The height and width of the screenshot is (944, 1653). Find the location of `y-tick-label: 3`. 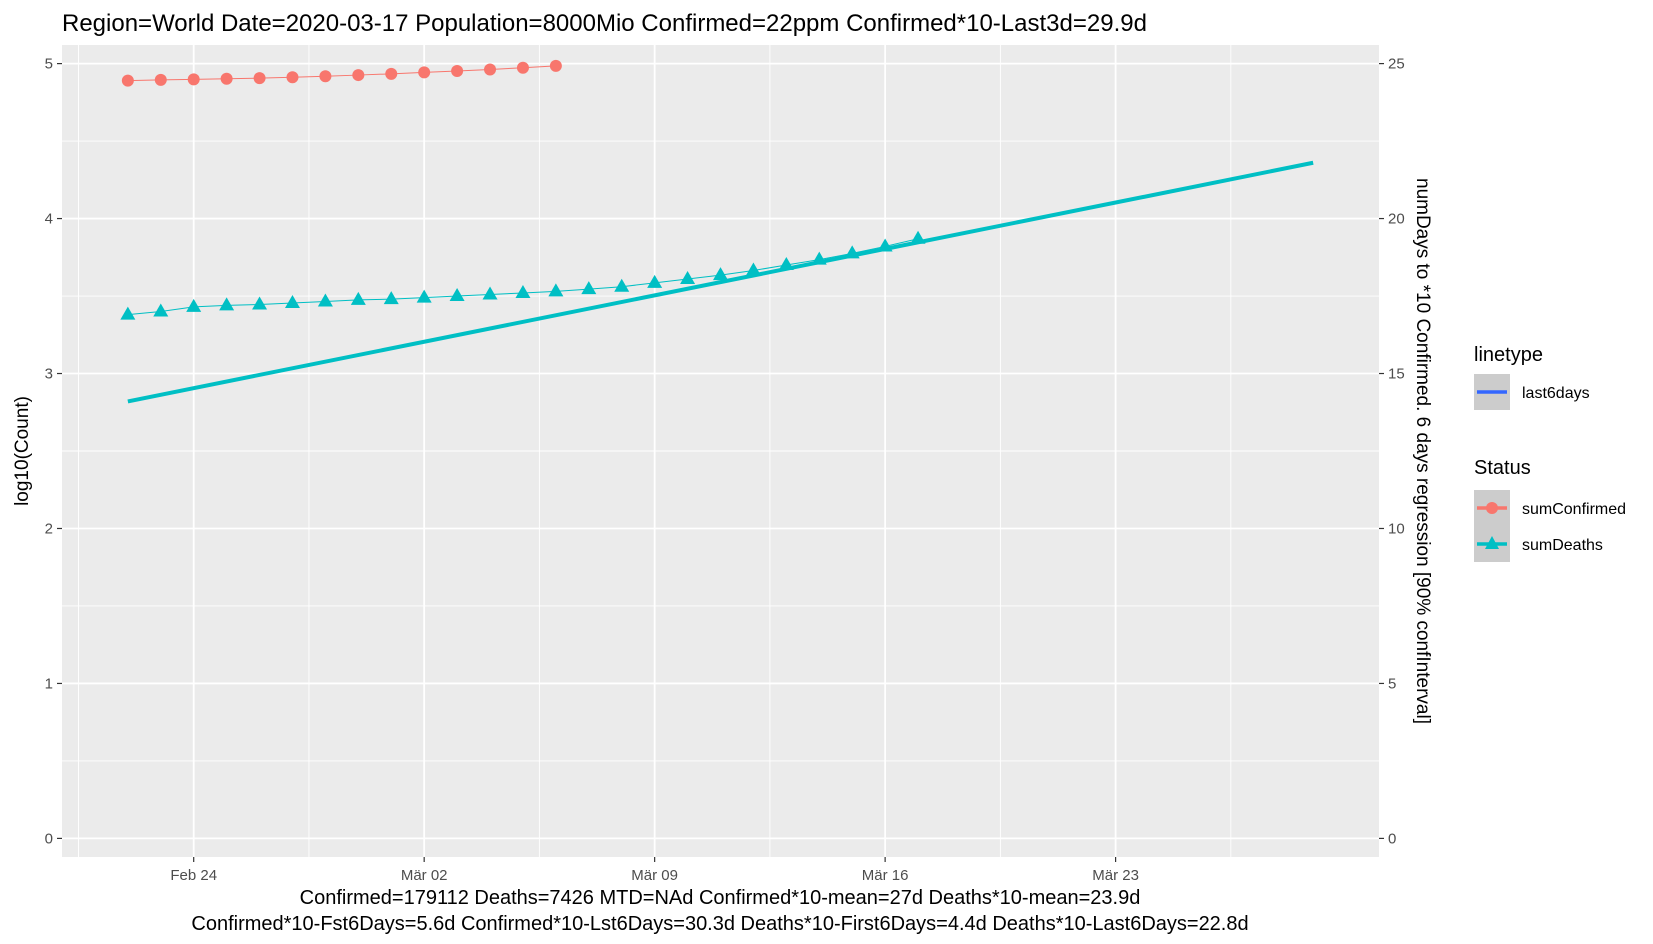

y-tick-label: 3 is located at coordinates (49, 374).